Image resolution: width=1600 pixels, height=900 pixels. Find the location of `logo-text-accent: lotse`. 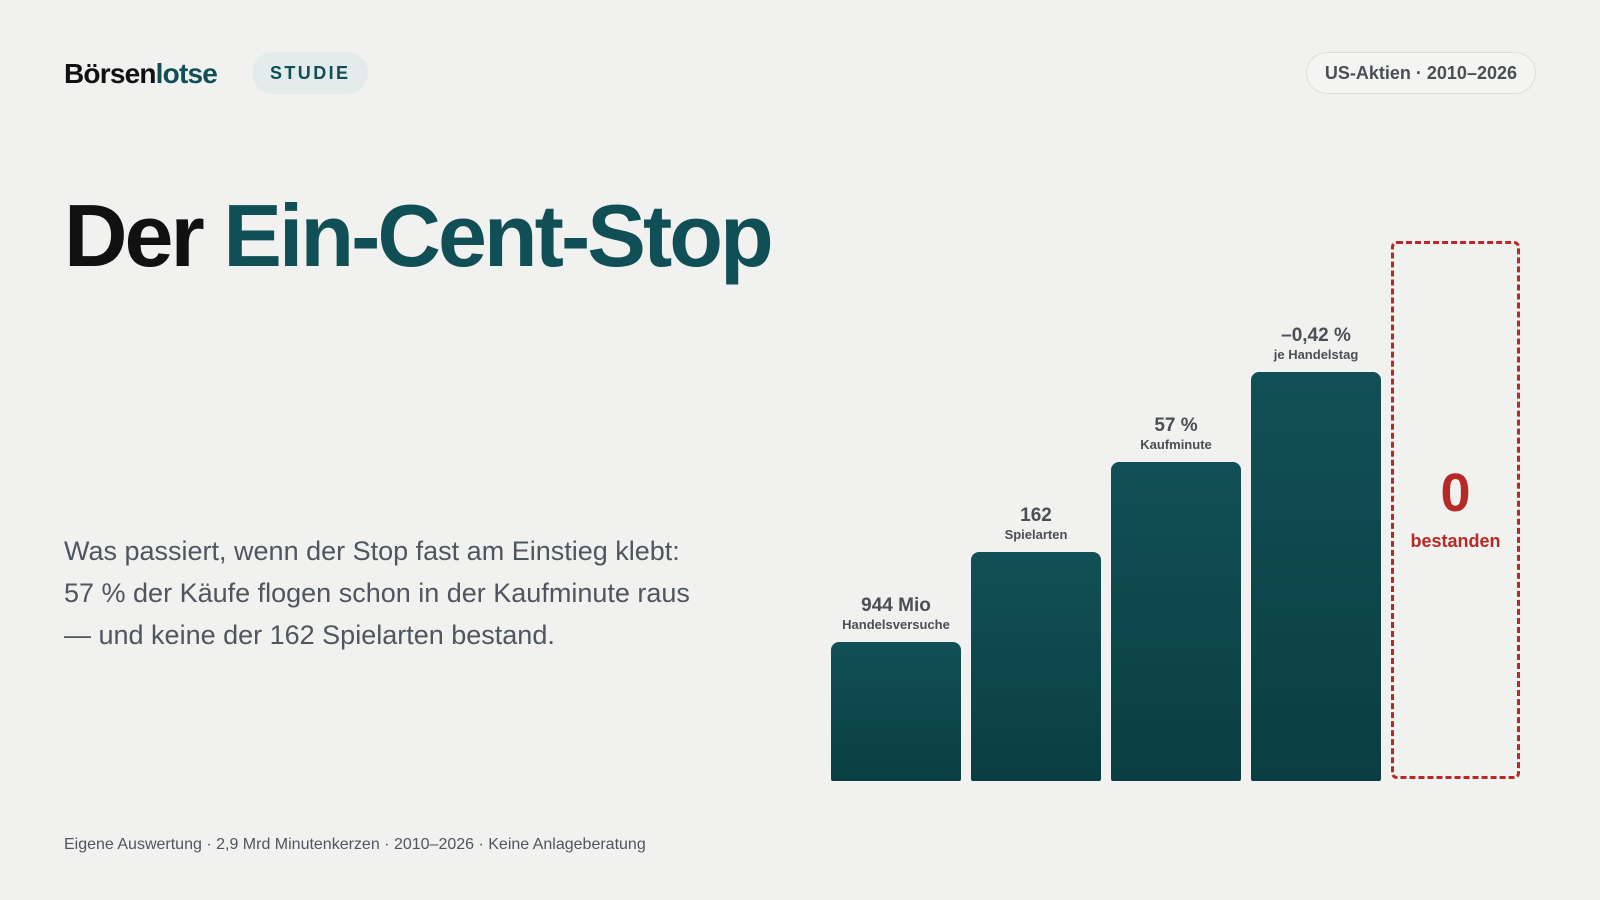

logo-text-accent: lotse is located at coordinates (186, 73).